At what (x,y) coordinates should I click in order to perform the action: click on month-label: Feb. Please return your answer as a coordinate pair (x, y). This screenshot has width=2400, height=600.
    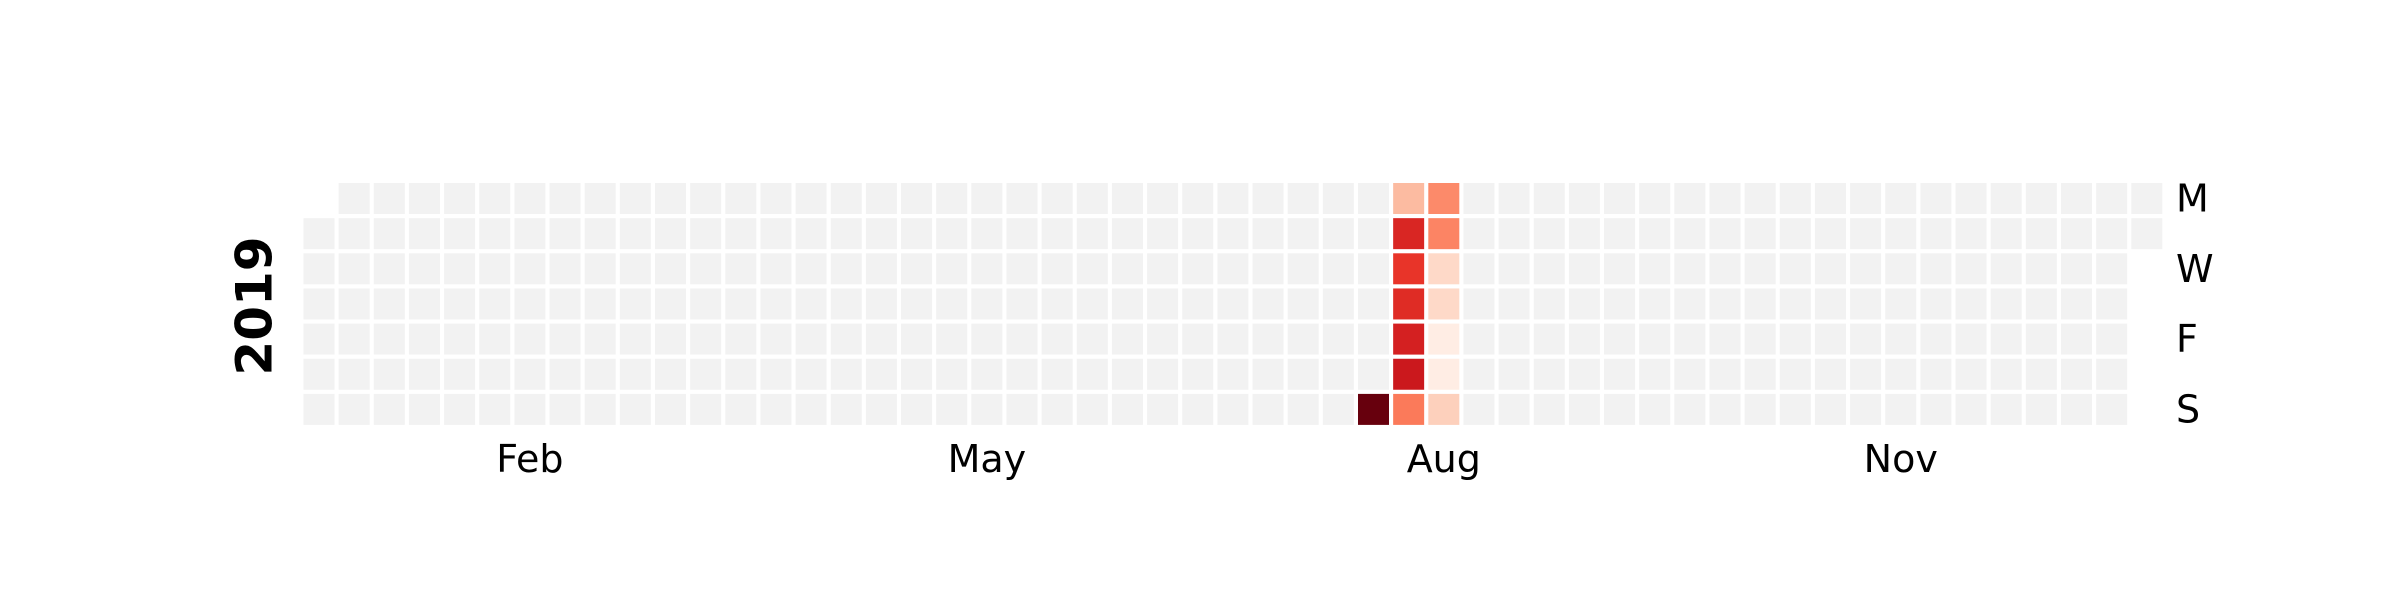
    Looking at the image, I should click on (529, 459).